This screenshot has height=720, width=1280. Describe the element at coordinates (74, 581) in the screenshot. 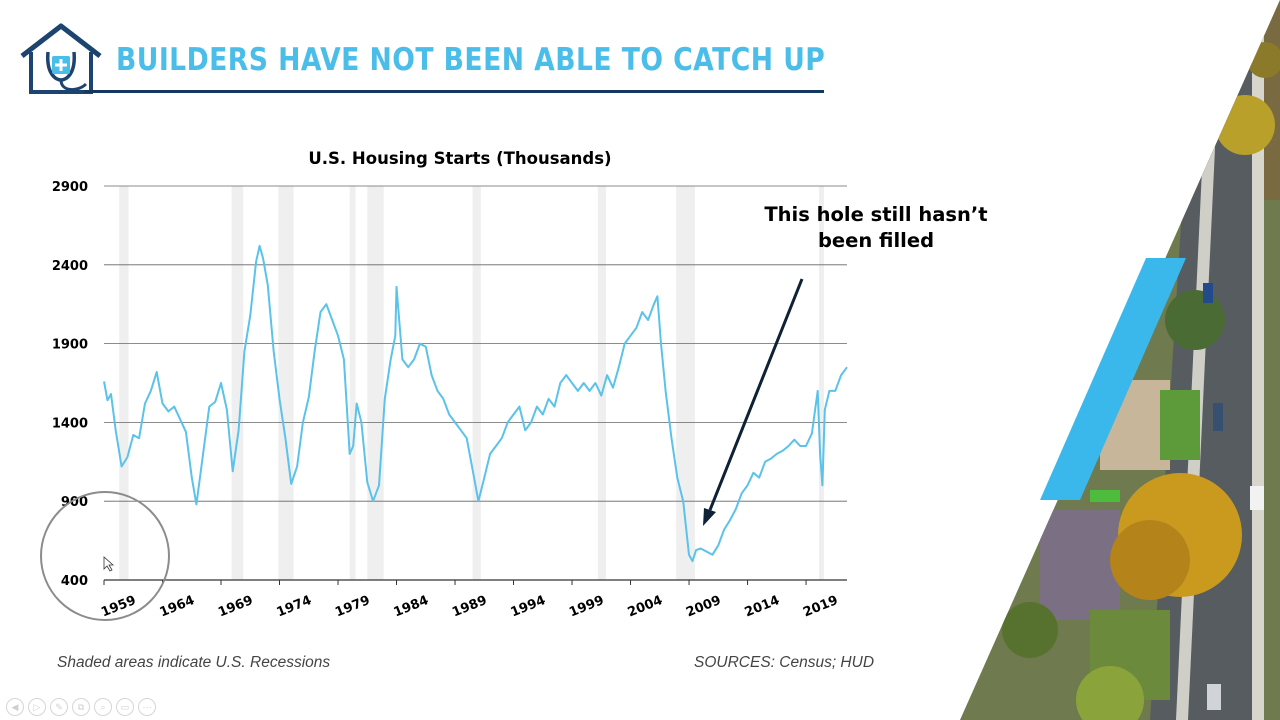

I see `y-tick-label-400: 400` at that location.